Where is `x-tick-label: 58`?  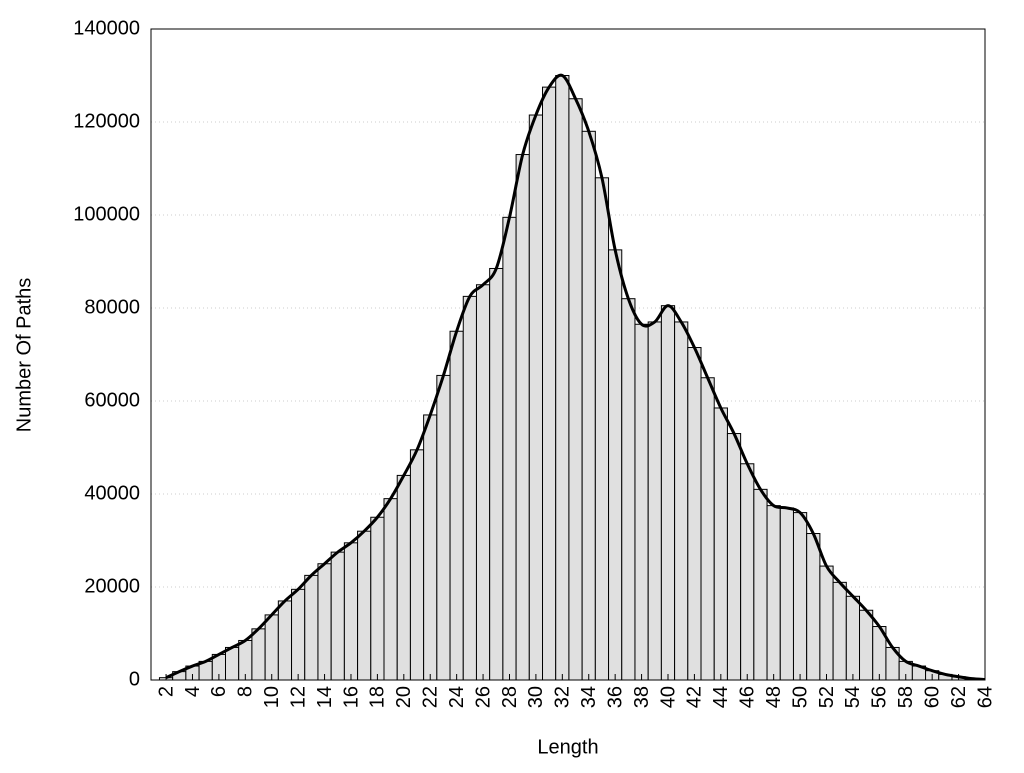 x-tick-label: 58 is located at coordinates (906, 697).